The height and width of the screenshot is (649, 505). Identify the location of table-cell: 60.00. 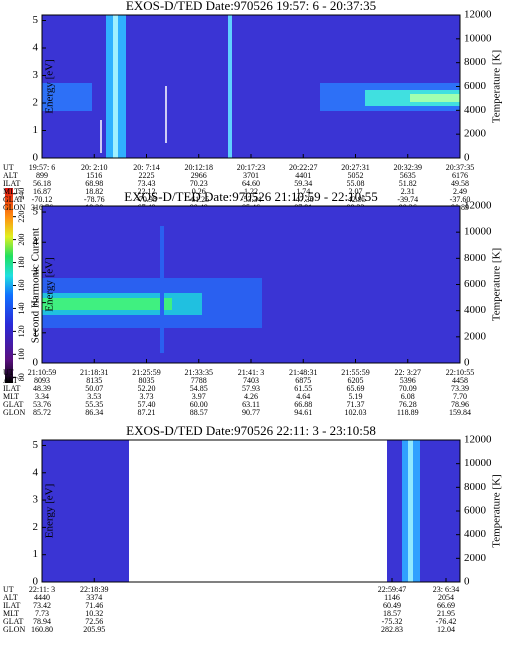
(199, 404).